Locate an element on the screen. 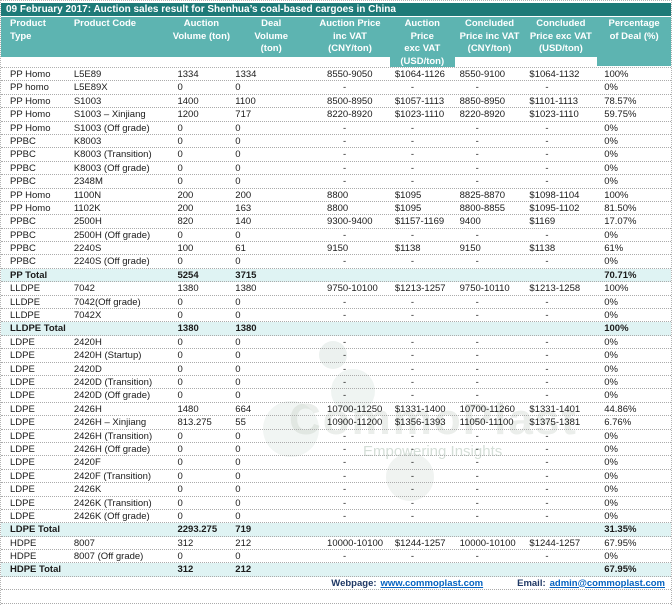 The height and width of the screenshot is (605, 672). total-row: PP Total 5254 3715 70.71% is located at coordinates (336, 275).